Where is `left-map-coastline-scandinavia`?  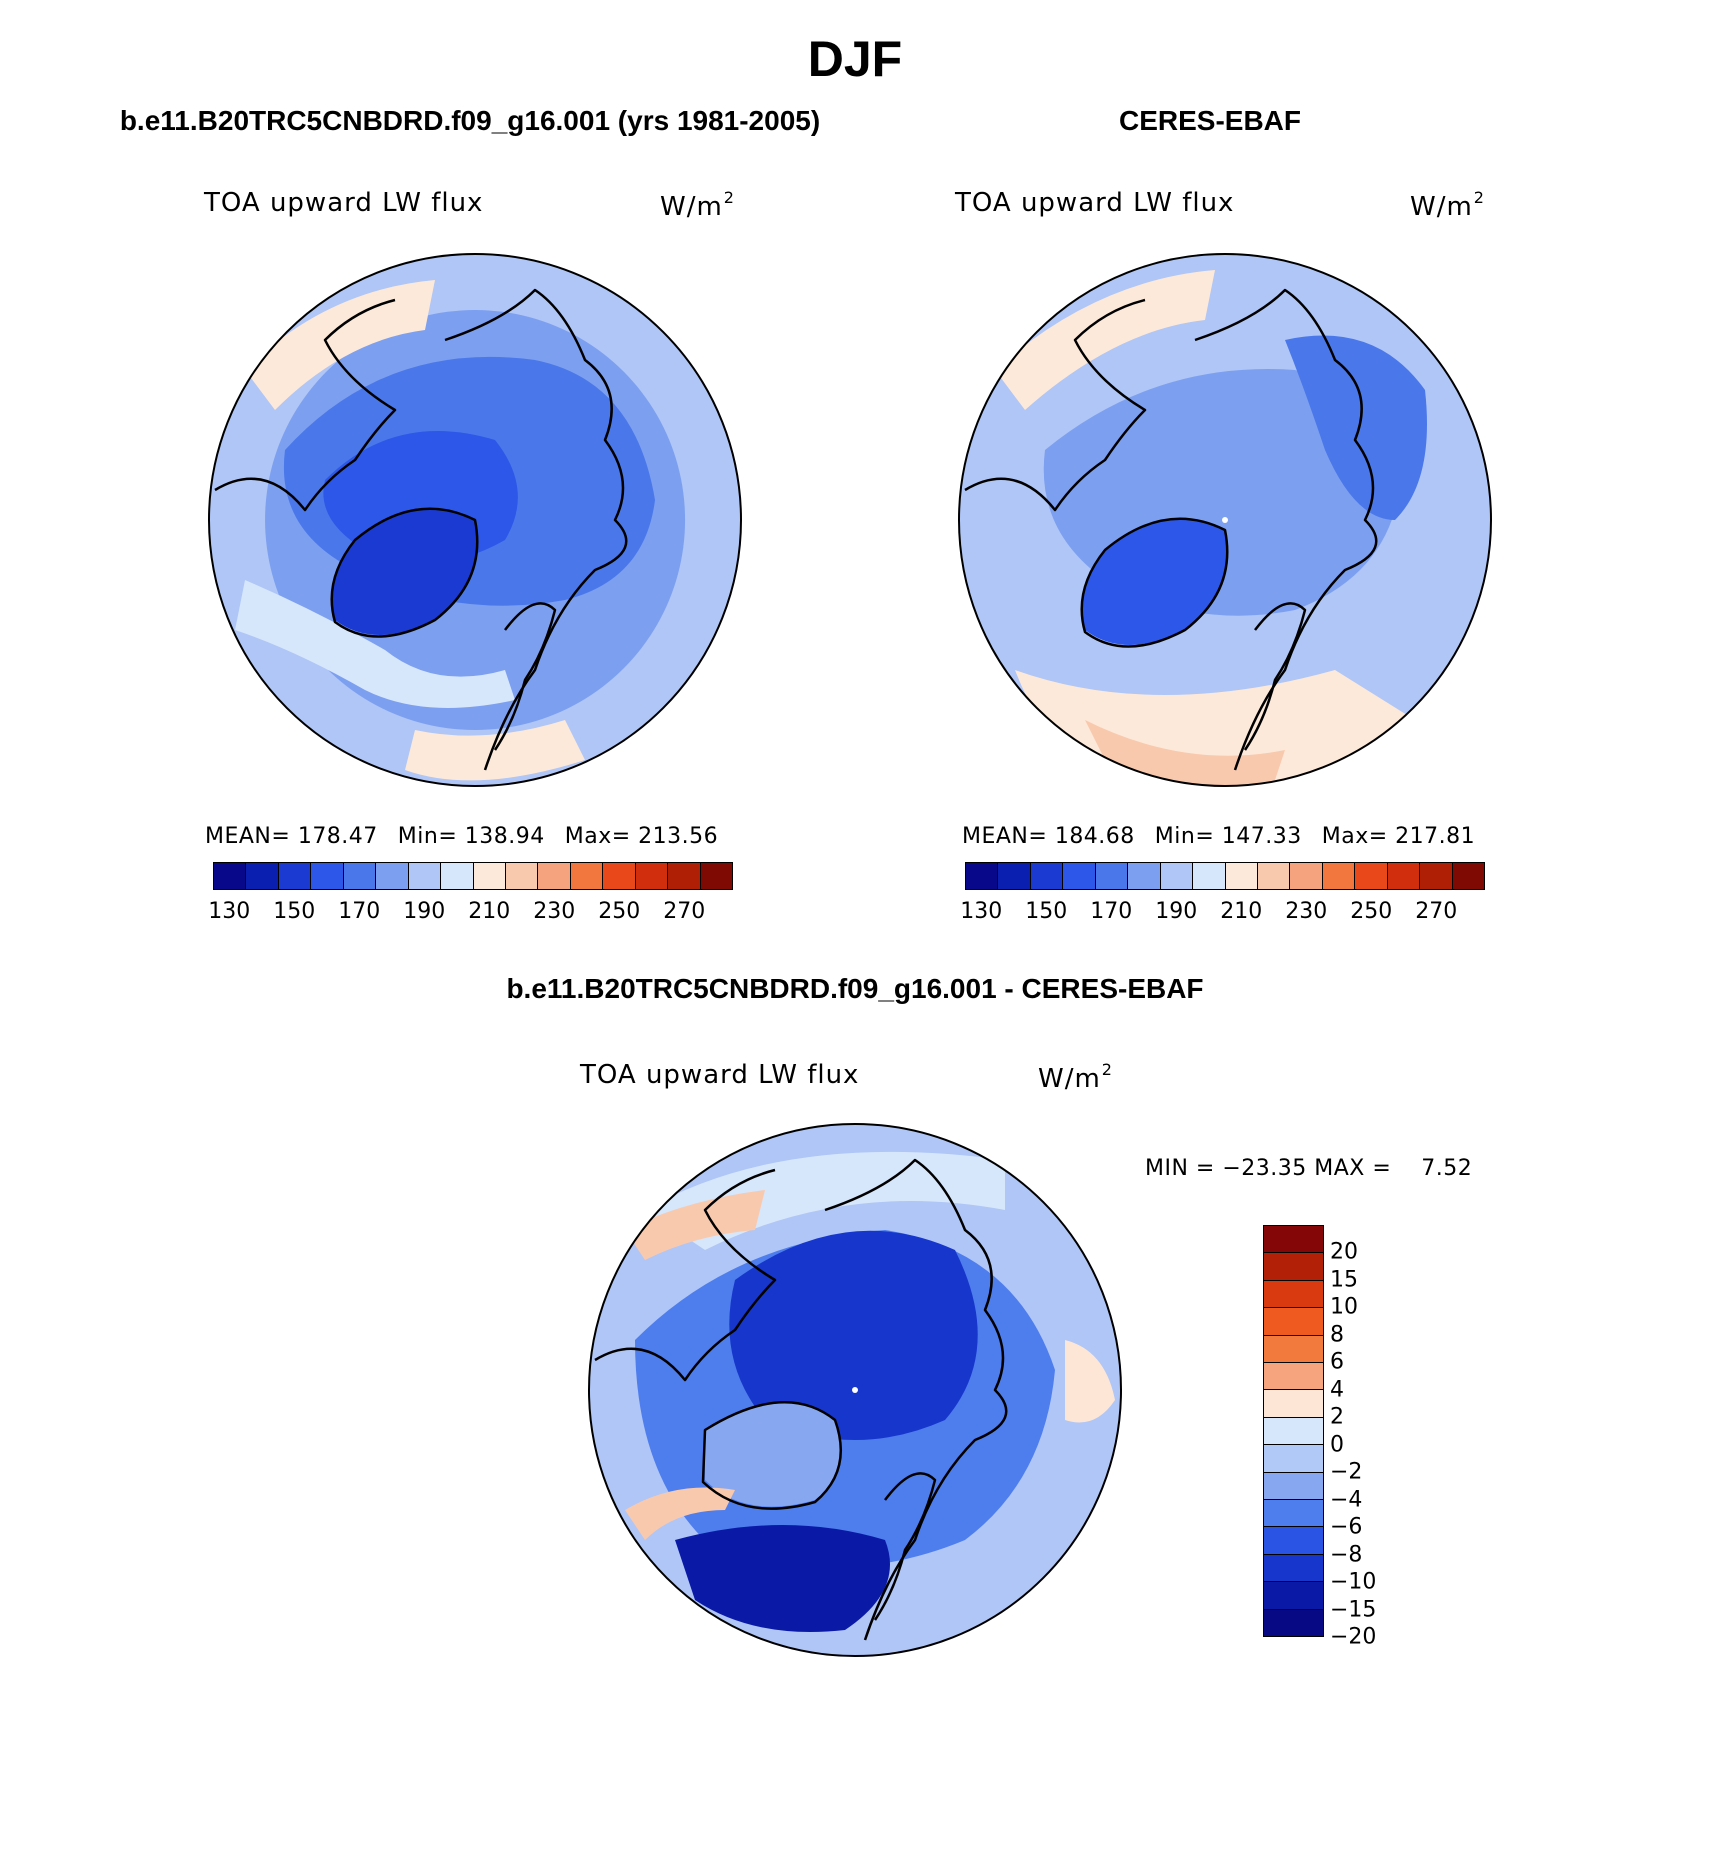
left-map-coastline-scandinavia is located at coordinates (525, 676).